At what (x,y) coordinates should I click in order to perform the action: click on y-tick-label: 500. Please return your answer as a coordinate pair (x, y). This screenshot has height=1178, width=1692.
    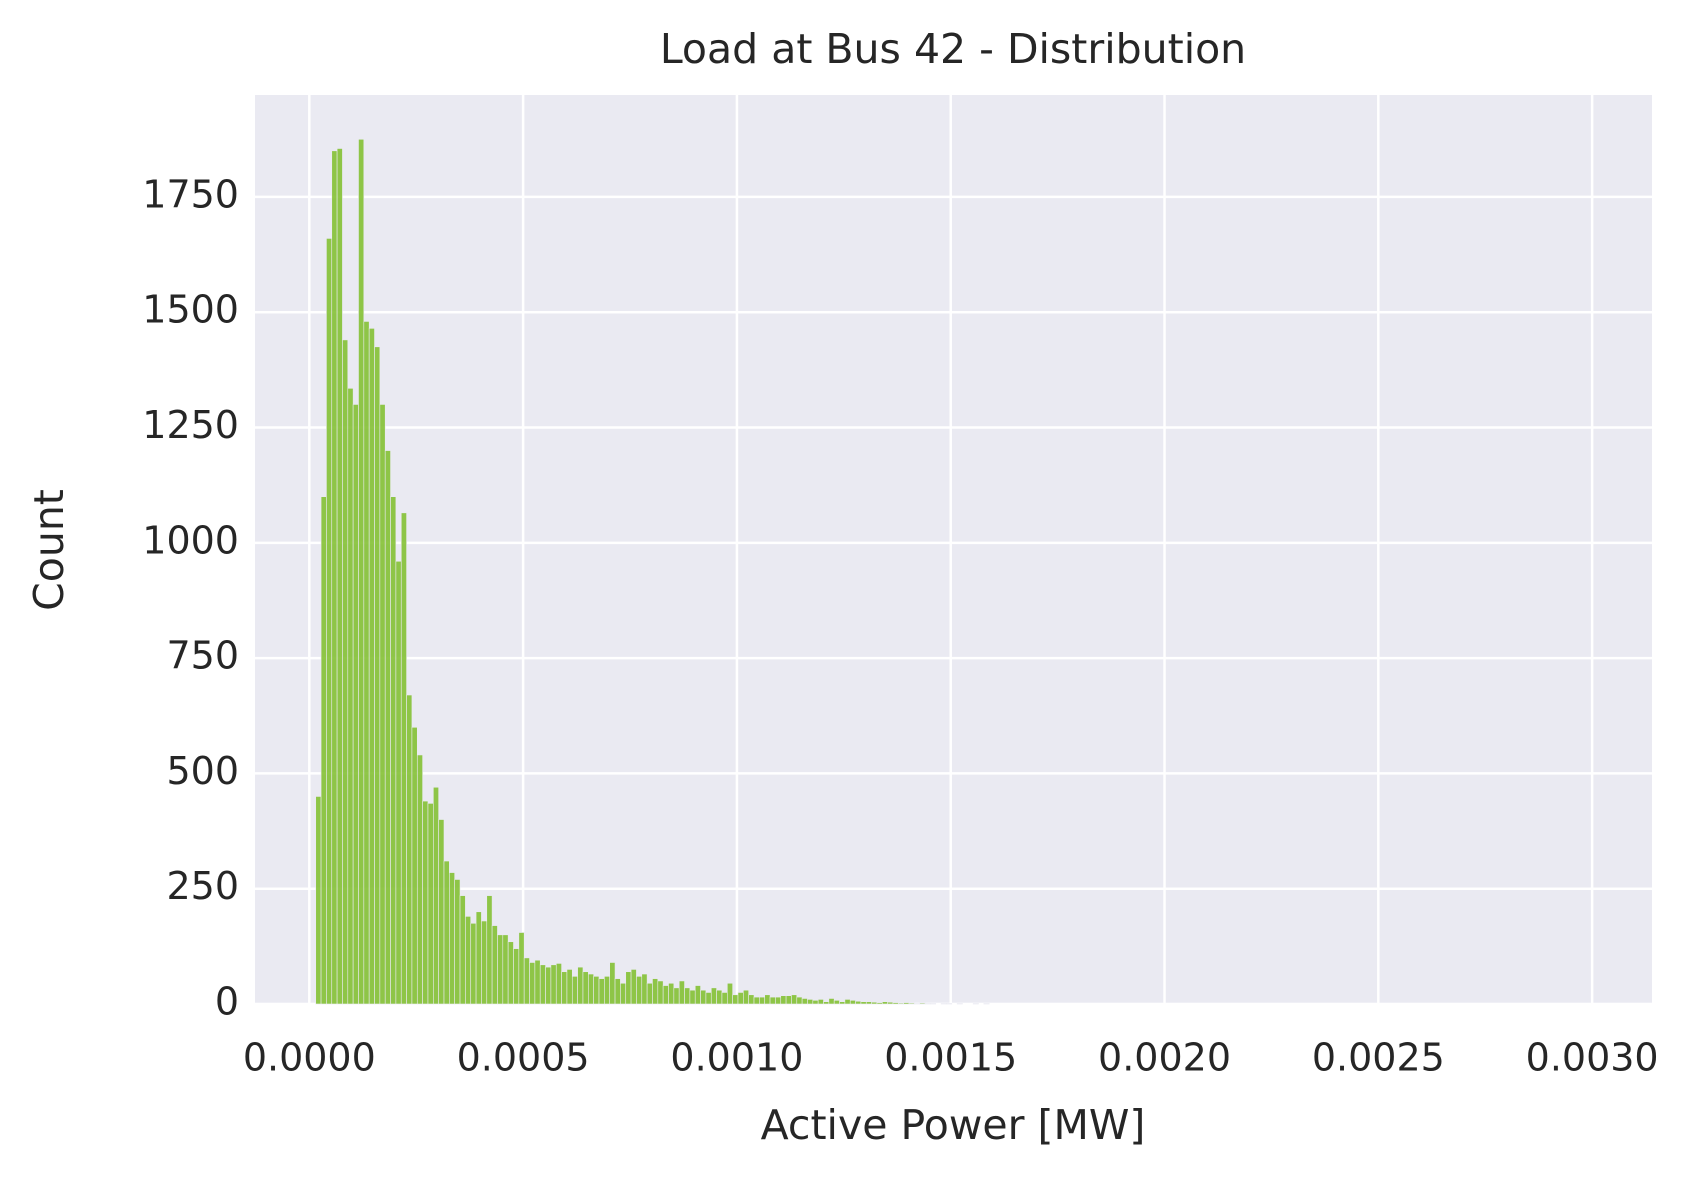
    Looking at the image, I should click on (202, 771).